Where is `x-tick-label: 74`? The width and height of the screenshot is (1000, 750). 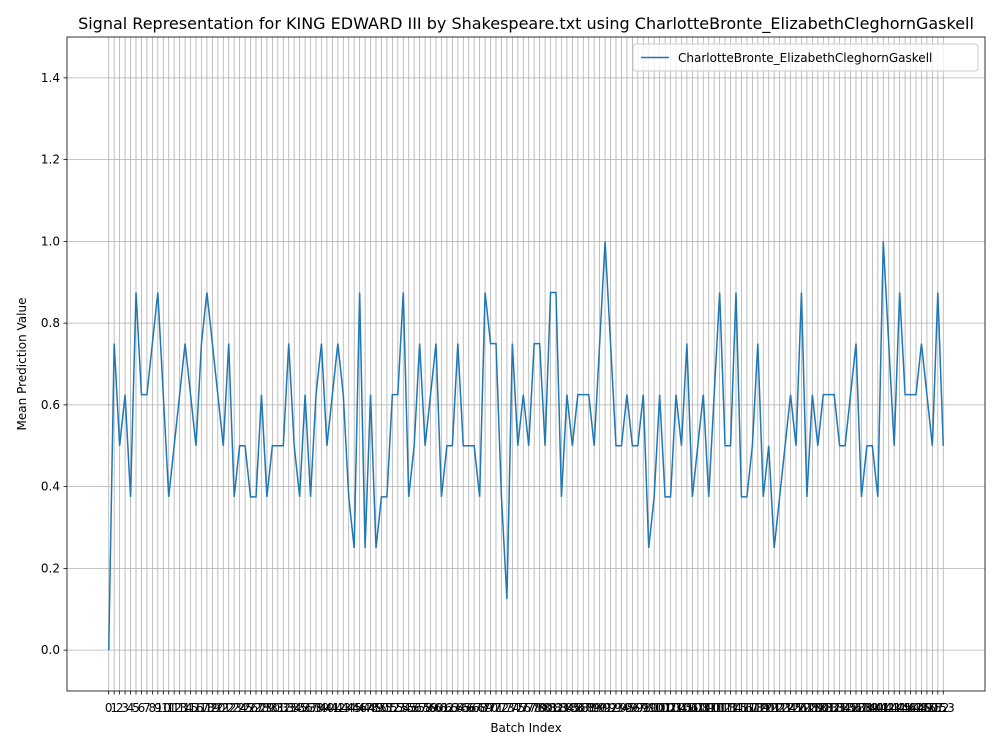
x-tick-label: 74 is located at coordinates (512, 708).